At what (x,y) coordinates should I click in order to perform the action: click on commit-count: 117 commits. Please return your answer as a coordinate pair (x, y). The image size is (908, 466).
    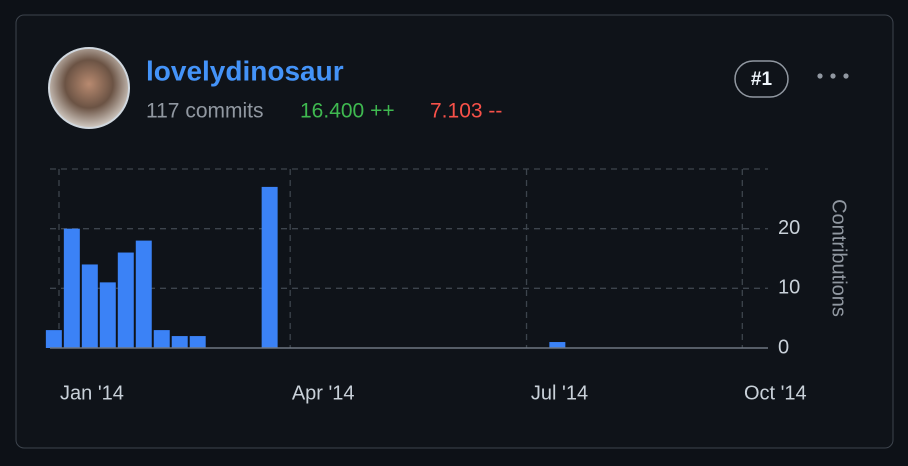
    Looking at the image, I should click on (204, 111).